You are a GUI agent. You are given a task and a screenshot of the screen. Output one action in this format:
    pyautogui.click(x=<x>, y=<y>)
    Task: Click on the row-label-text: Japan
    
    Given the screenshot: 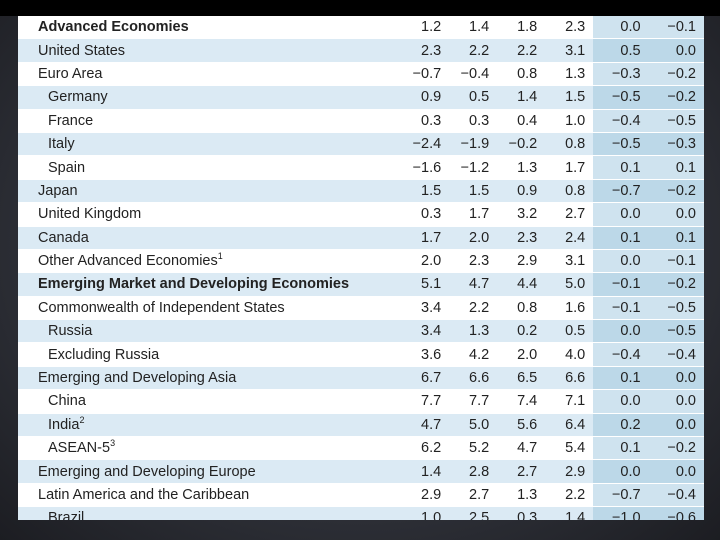 What is the action you would take?
    pyautogui.click(x=58, y=190)
    